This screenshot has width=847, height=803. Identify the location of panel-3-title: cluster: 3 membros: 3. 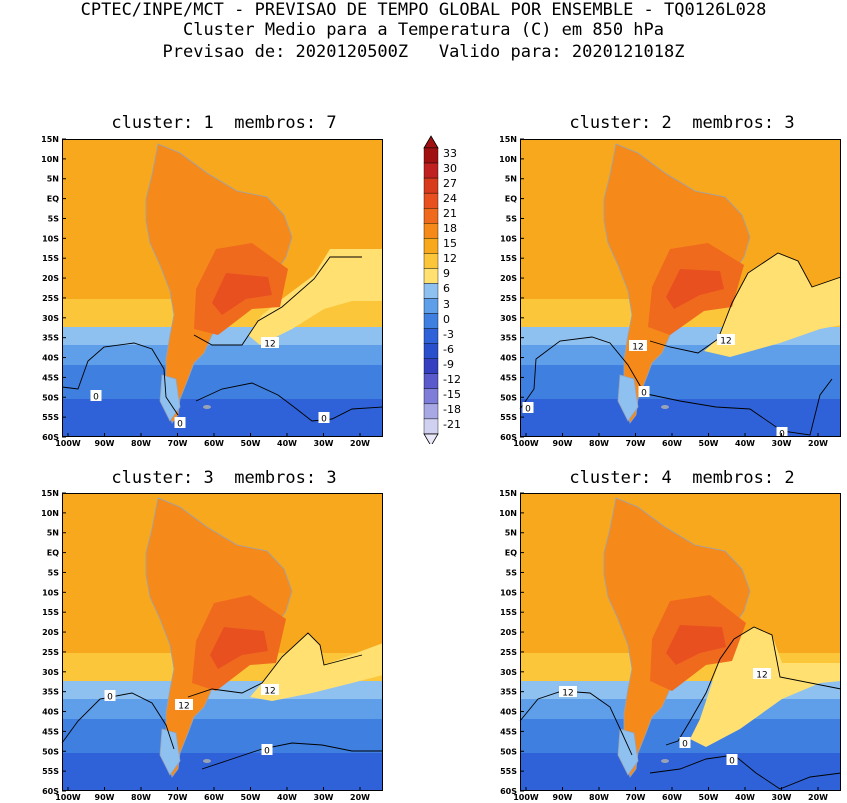
(224, 478).